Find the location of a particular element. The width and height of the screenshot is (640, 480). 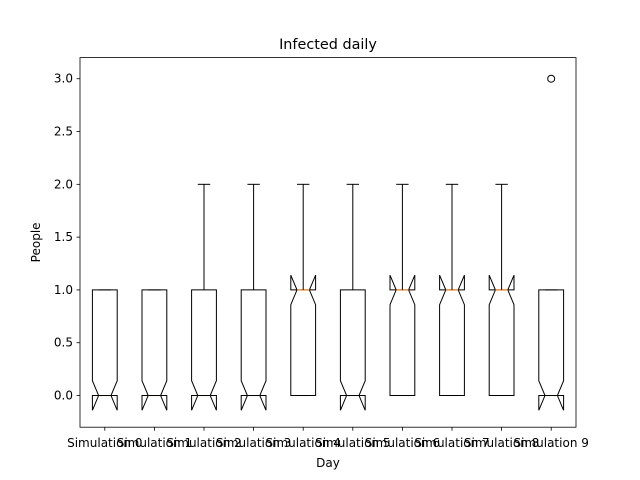

x-tick-label: Simulation 4 is located at coordinates (303, 443).